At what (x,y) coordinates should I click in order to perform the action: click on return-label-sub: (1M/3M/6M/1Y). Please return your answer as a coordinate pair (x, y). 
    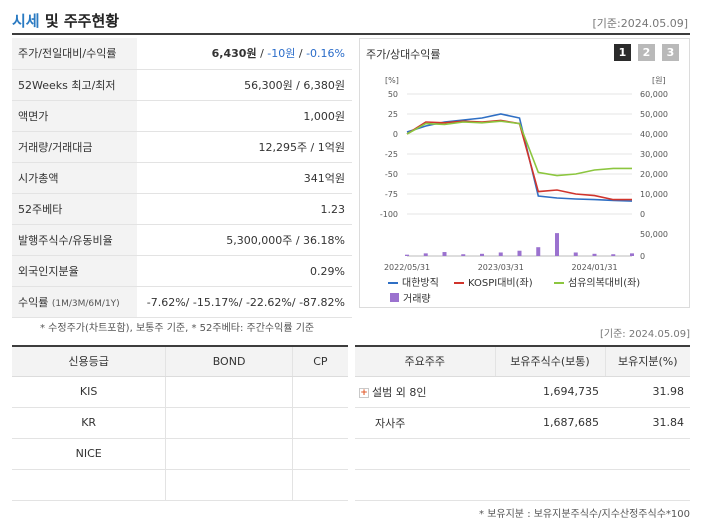
    Looking at the image, I should click on (85, 304).